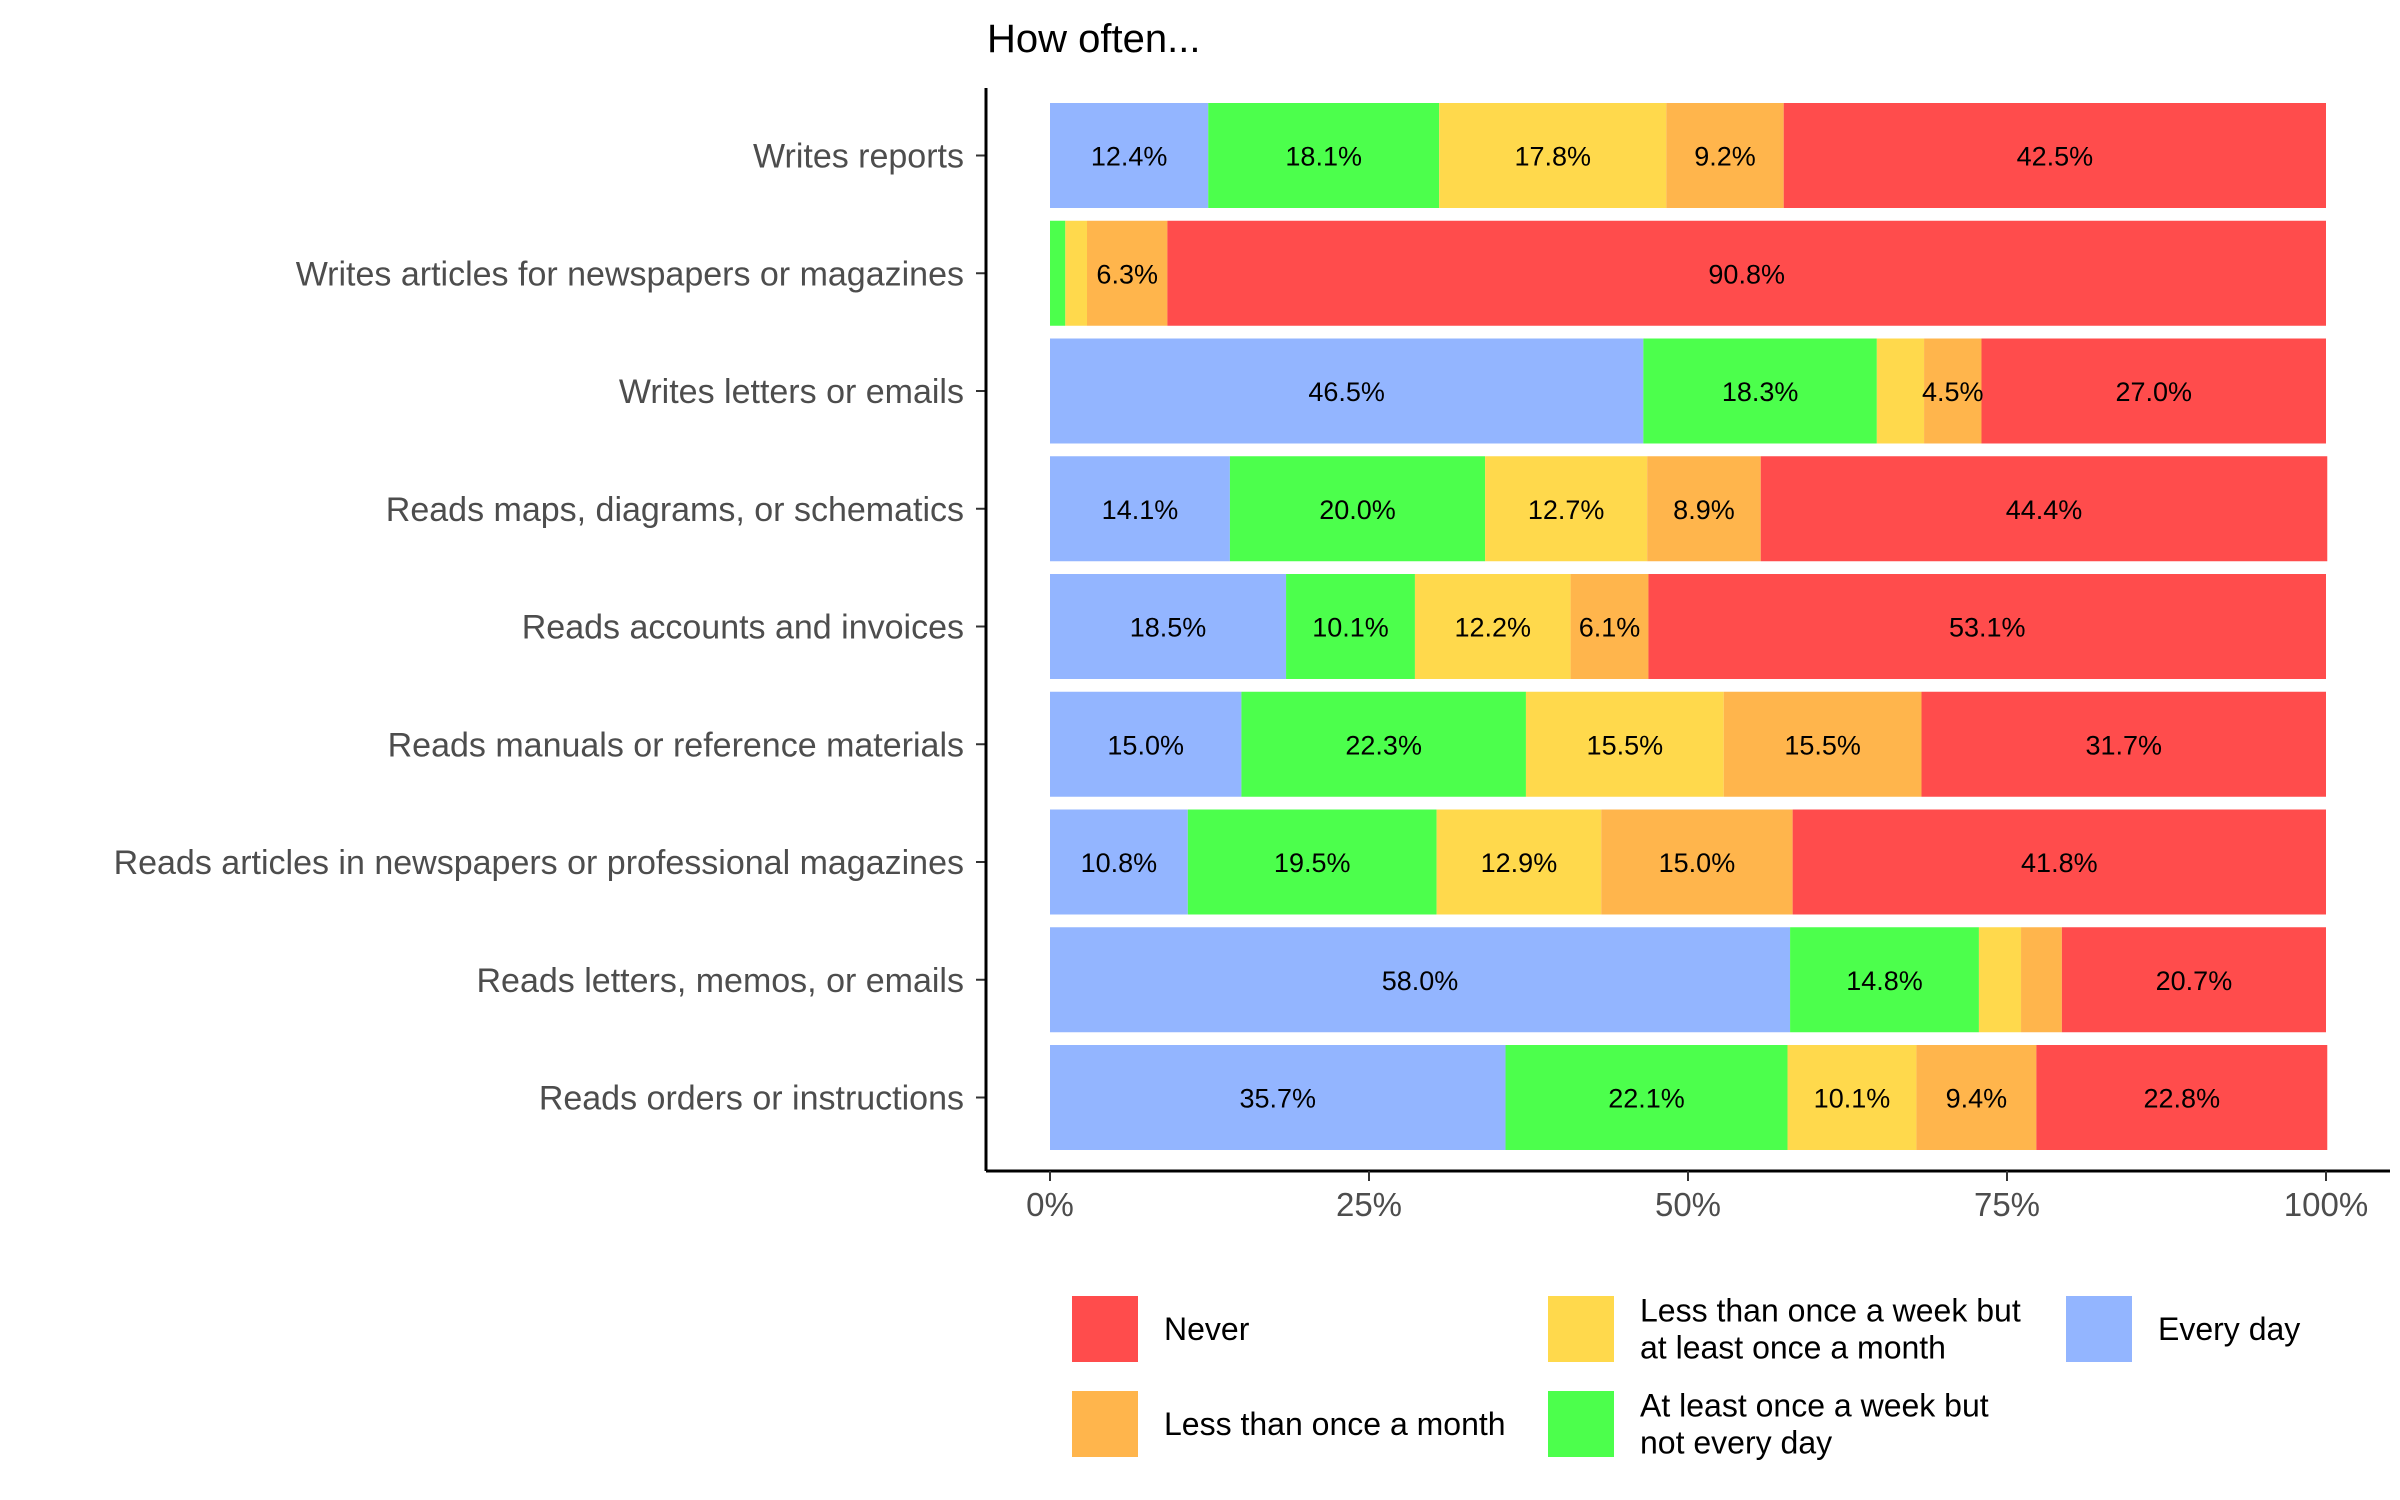 The width and height of the screenshot is (2400, 1500). I want to click on segment-label: 8.9%, so click(1704, 510).